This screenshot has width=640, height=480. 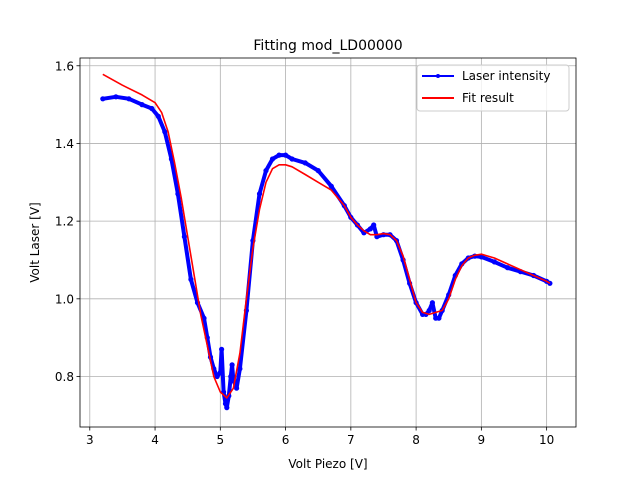 I want to click on y-tick-label: 1.2, so click(x=64, y=222).